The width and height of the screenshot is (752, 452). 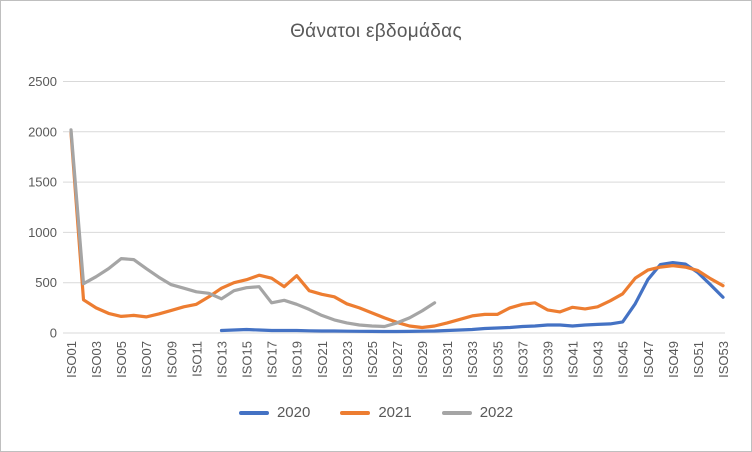 What do you see at coordinates (42, 81) in the screenshot?
I see `y-axis-tick-label: 2500` at bounding box center [42, 81].